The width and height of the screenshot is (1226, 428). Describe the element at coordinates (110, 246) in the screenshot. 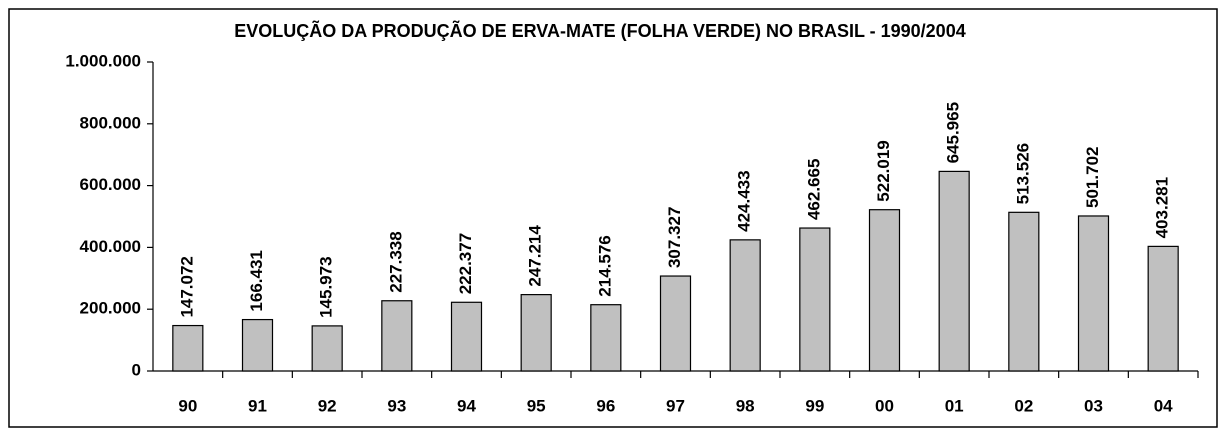

I see `y-tick-label: 400.000` at that location.